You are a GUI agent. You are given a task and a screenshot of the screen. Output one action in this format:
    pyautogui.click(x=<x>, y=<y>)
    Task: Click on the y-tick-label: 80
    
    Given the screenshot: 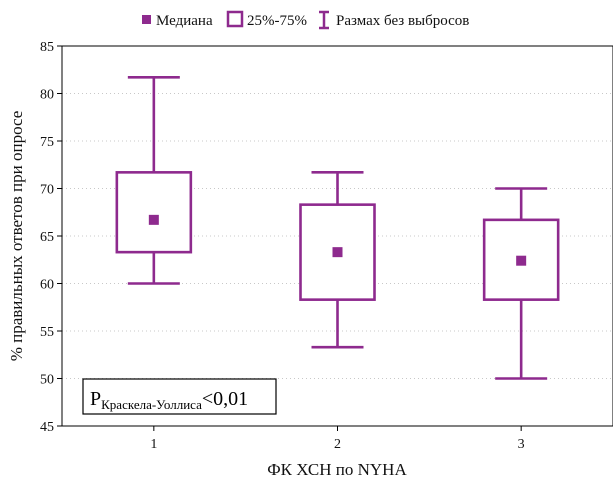 What is the action you would take?
    pyautogui.click(x=47, y=95)
    